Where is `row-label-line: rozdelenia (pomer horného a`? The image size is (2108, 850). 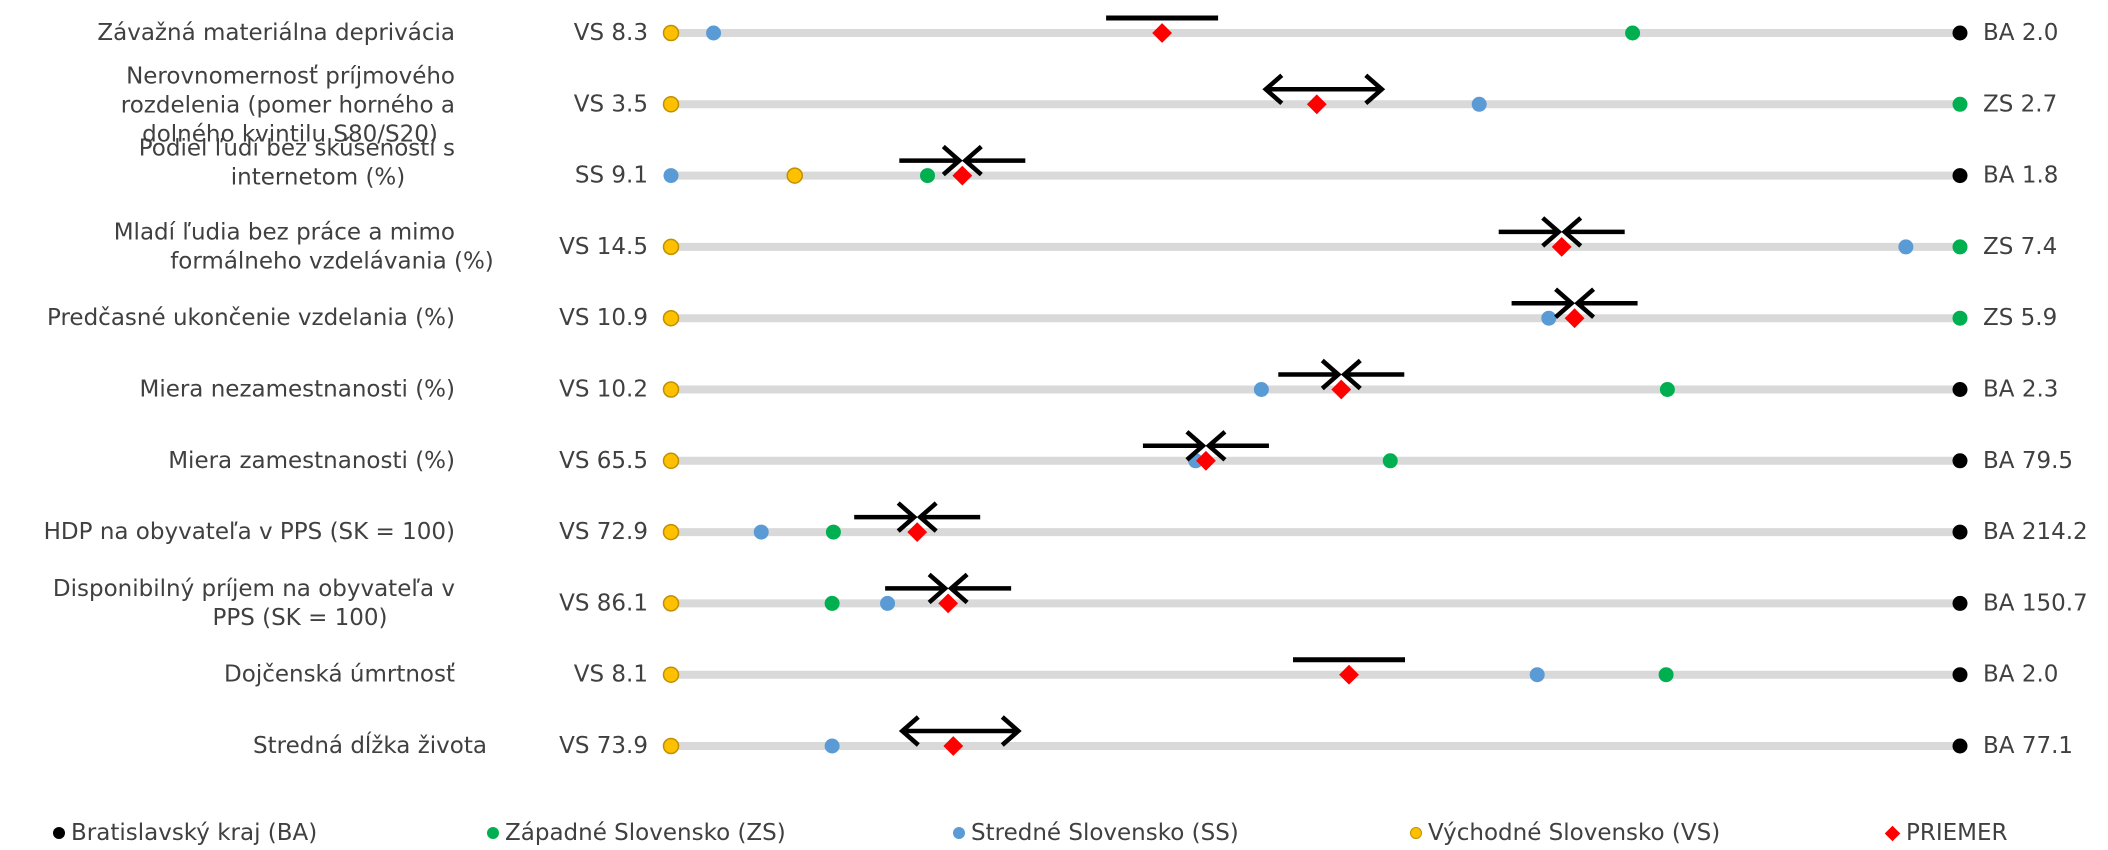 row-label-line: rozdelenia (pomer horného a is located at coordinates (288, 105).